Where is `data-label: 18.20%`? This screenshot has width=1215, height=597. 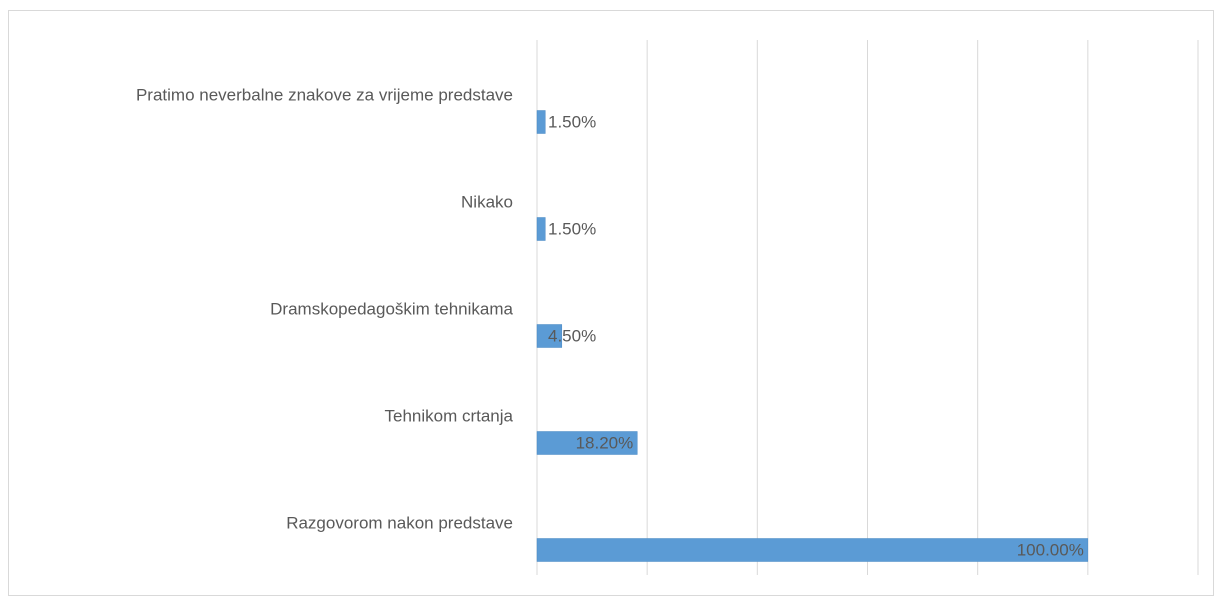 data-label: 18.20% is located at coordinates (605, 442).